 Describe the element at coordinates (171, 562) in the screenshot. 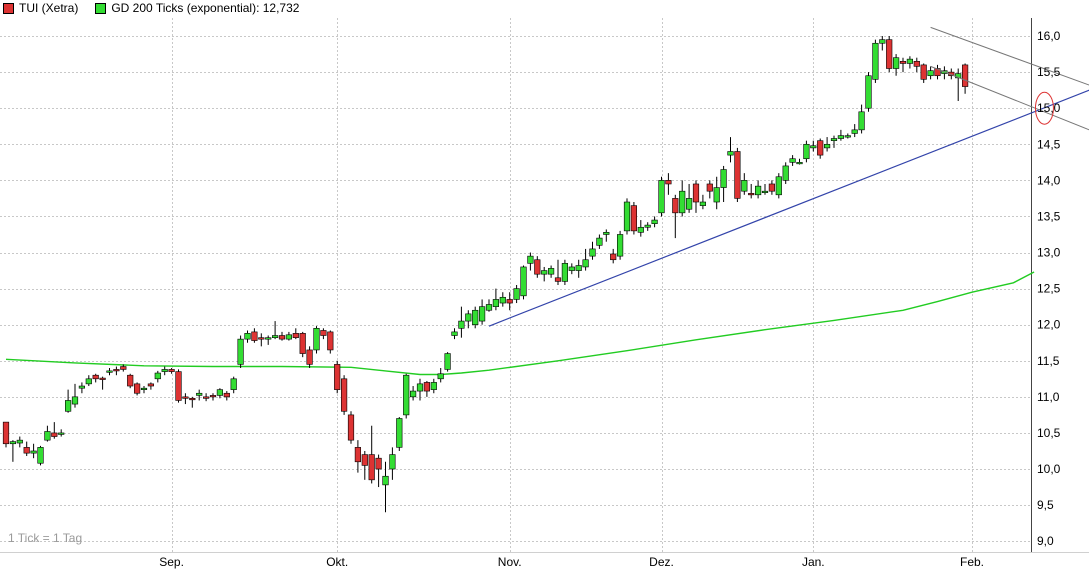

I see `x-month-label: Sep.` at that location.